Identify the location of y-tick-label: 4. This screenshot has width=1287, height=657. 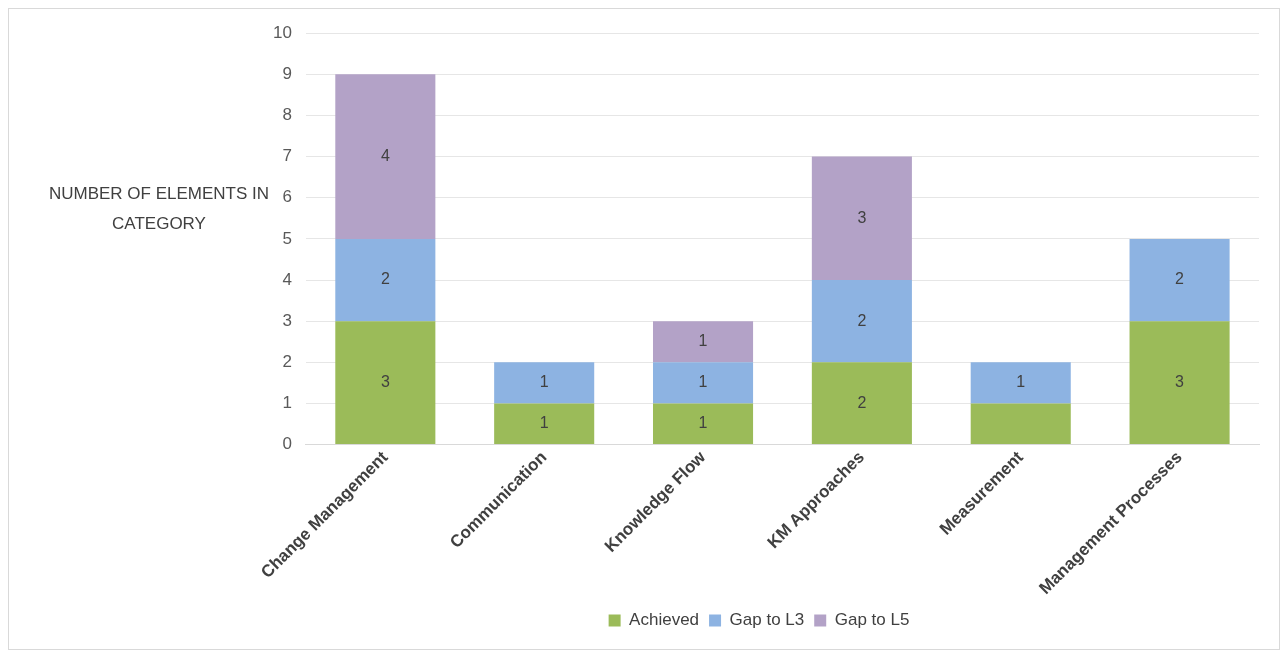
(287, 279).